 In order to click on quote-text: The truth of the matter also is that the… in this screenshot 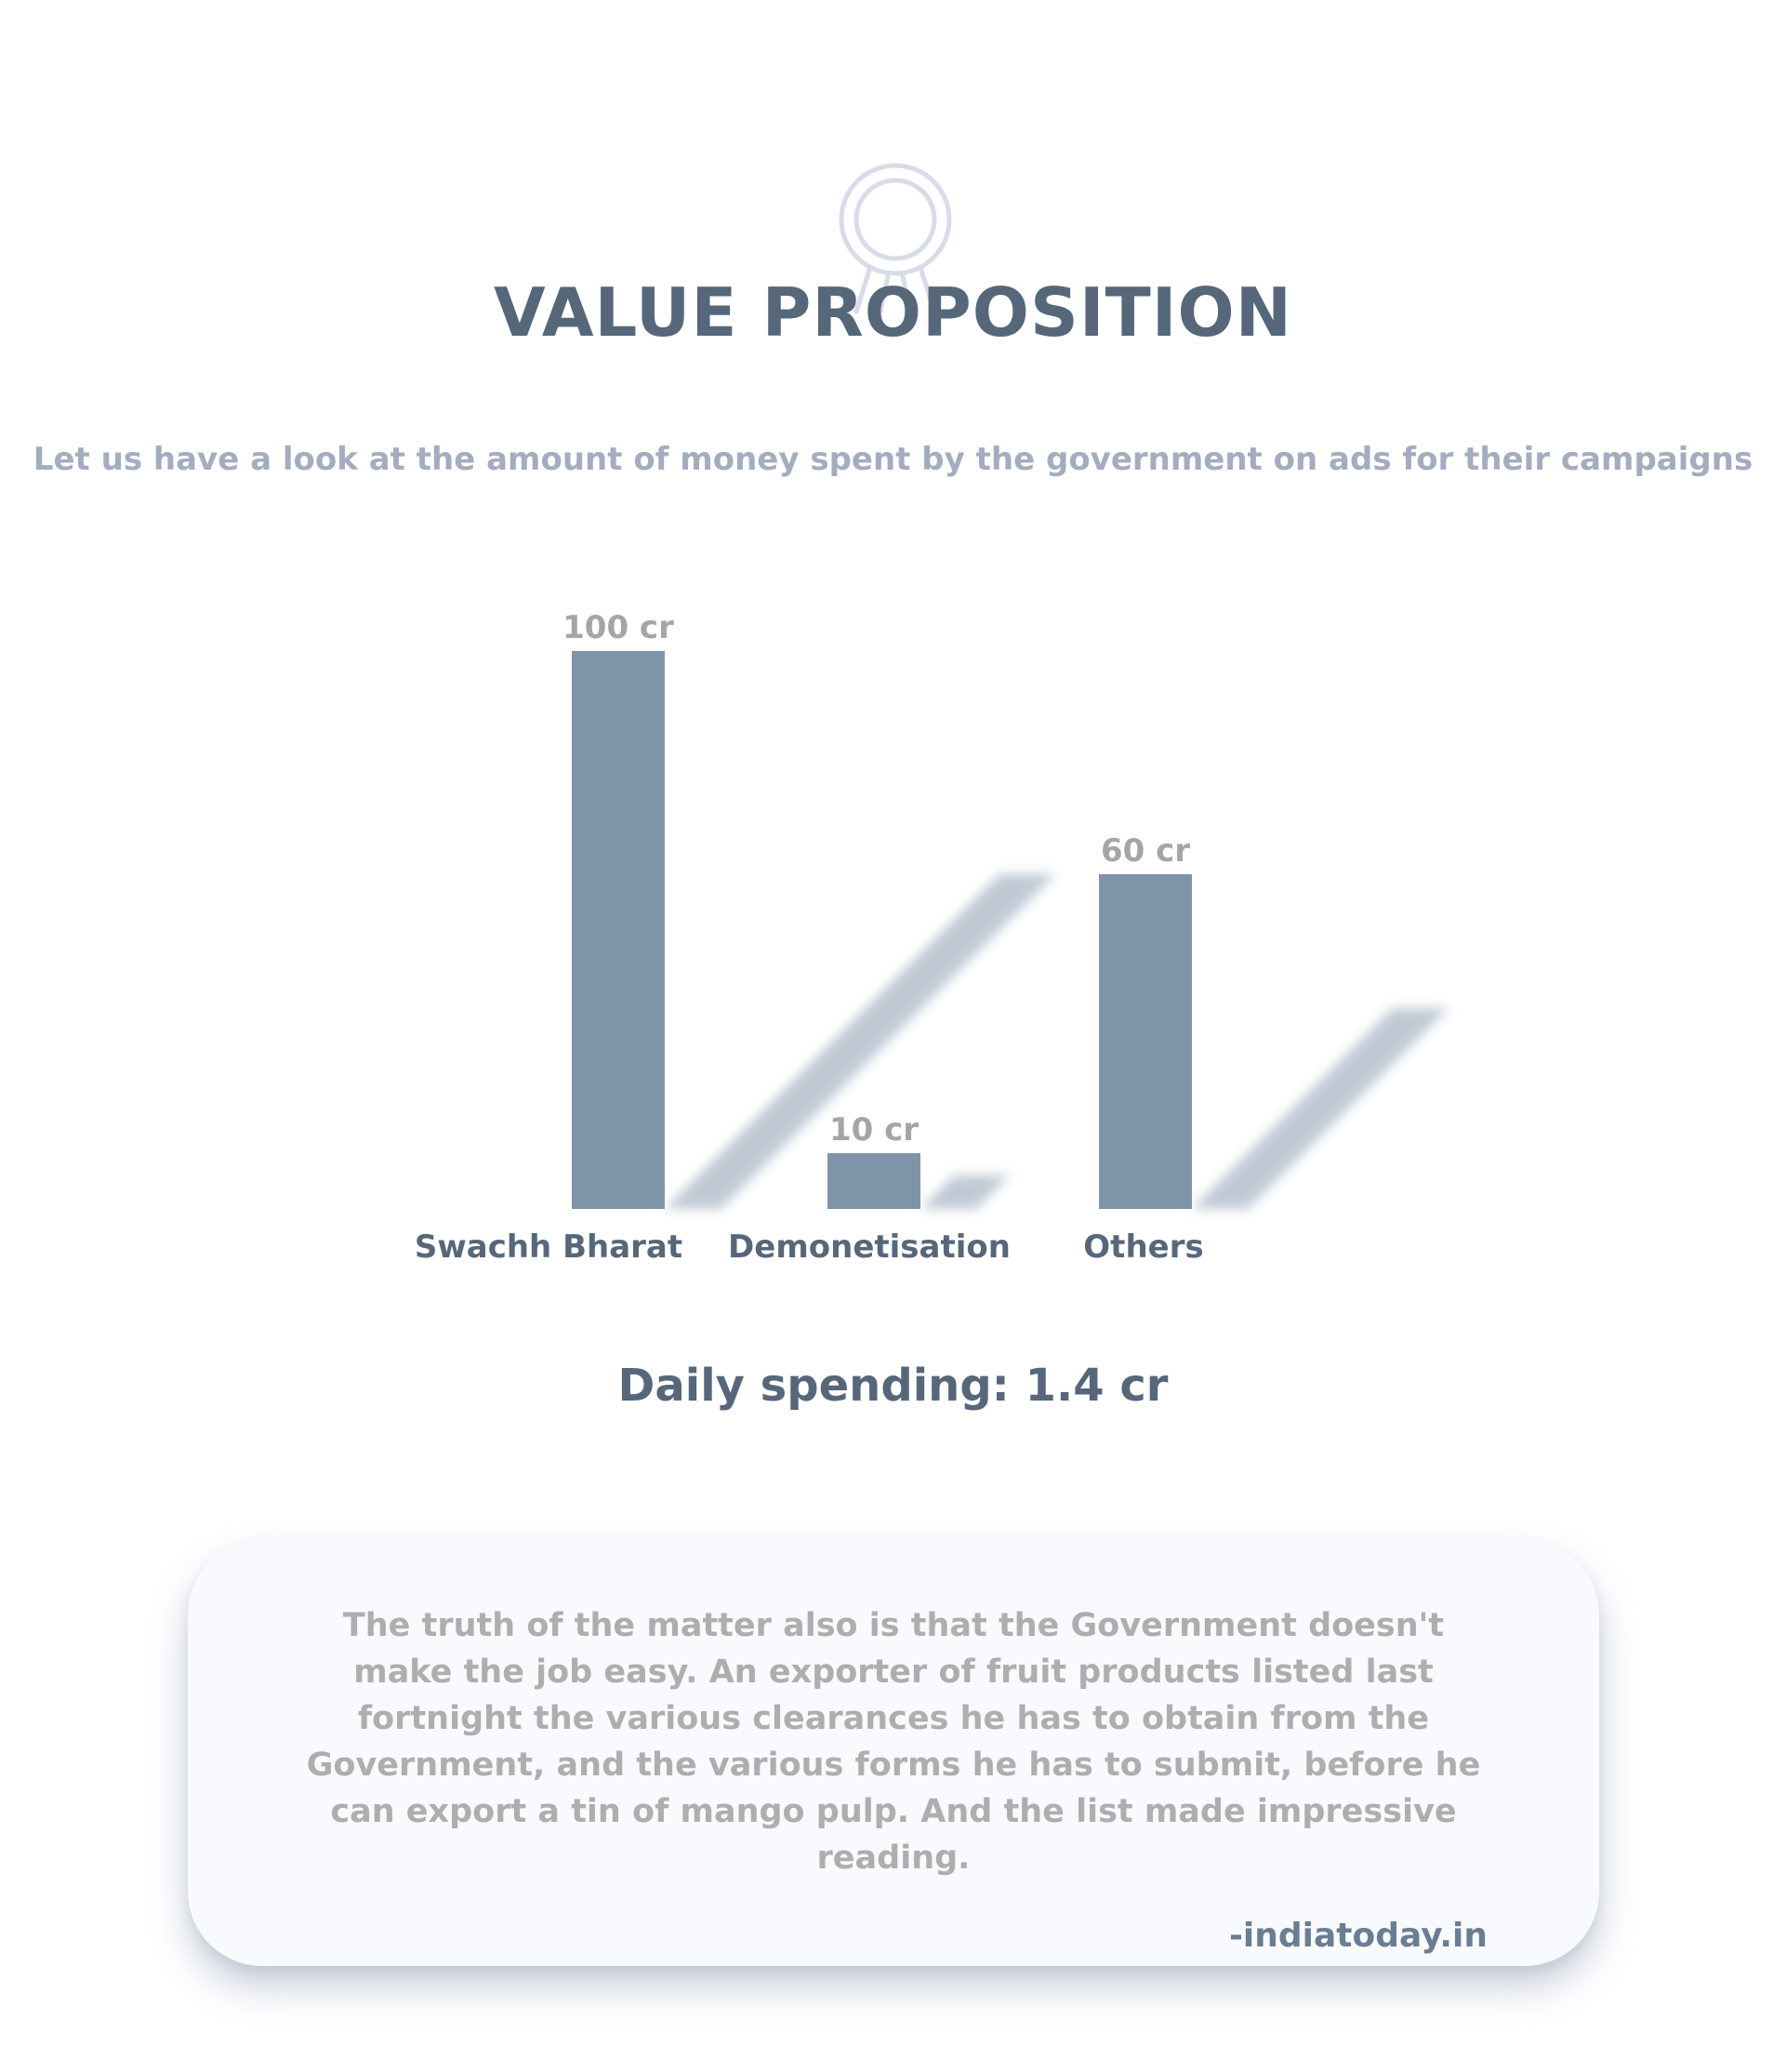, I will do `click(893, 1742)`.